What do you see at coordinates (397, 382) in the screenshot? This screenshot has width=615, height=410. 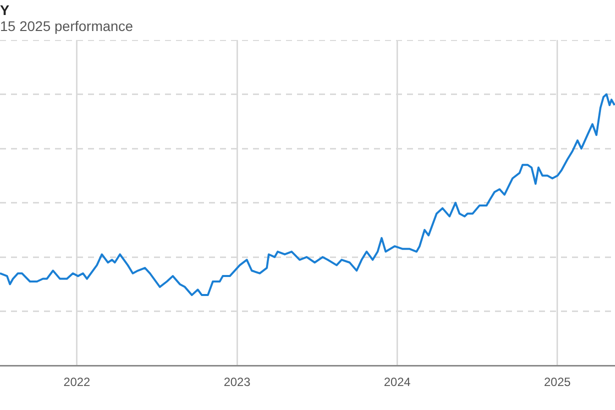 I see `x-tick-label: 2024` at bounding box center [397, 382].